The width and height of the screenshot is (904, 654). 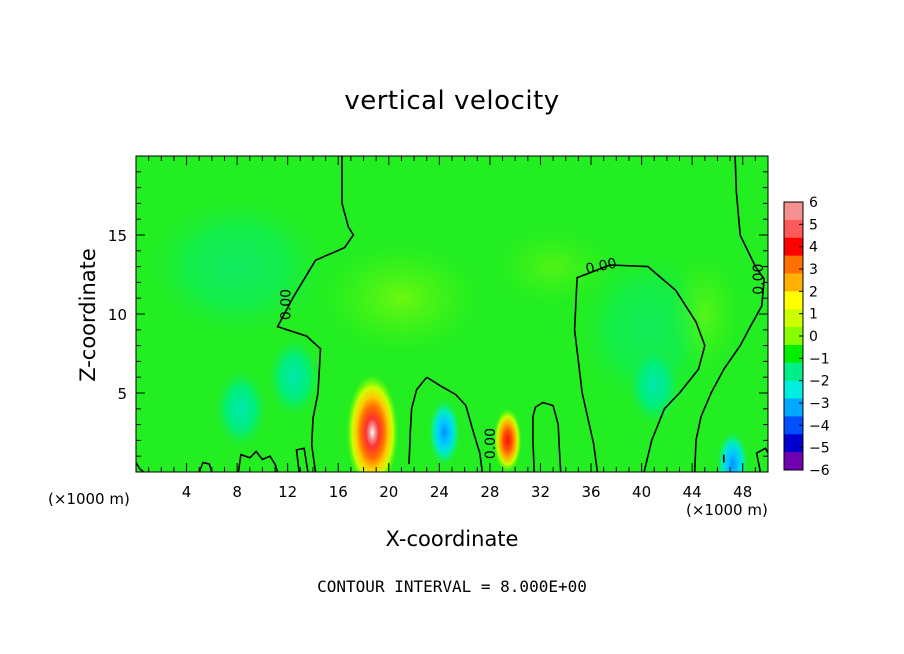 I want to click on colorbar-tick-label: 2, so click(x=813, y=292).